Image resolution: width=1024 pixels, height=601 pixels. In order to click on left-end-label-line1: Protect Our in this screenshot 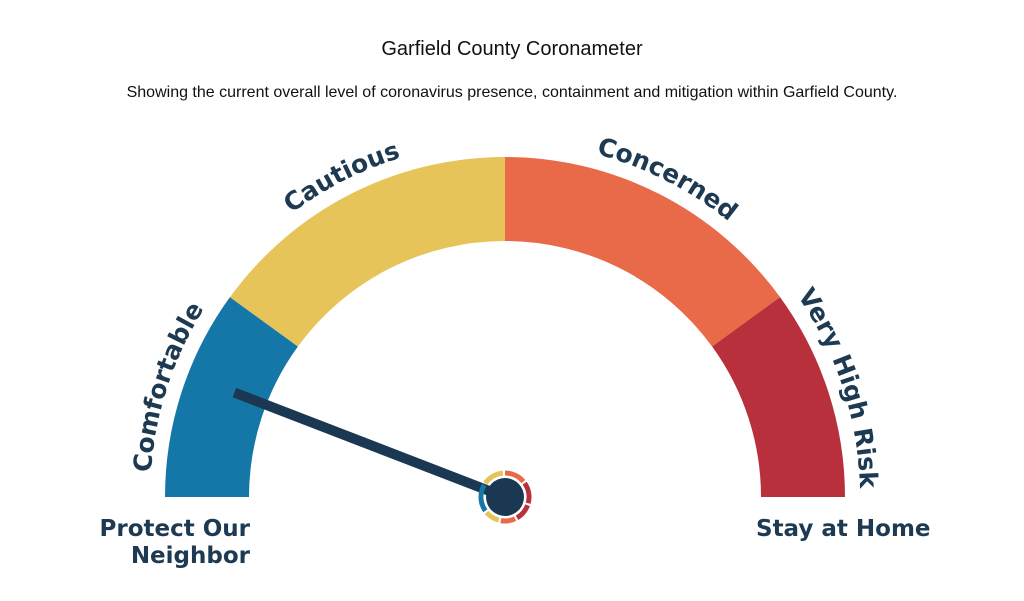, I will do `click(175, 529)`.